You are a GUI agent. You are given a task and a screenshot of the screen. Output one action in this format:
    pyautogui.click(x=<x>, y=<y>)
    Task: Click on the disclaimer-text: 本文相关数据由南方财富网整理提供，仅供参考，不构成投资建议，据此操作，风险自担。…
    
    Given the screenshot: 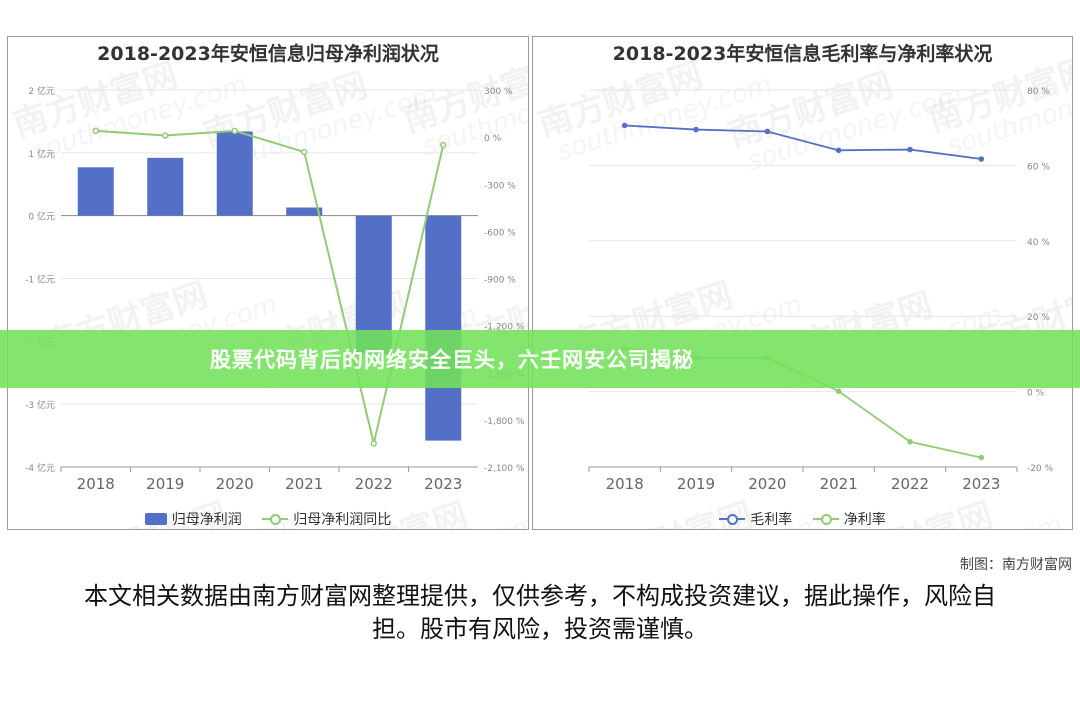 What is the action you would take?
    pyautogui.click(x=540, y=612)
    